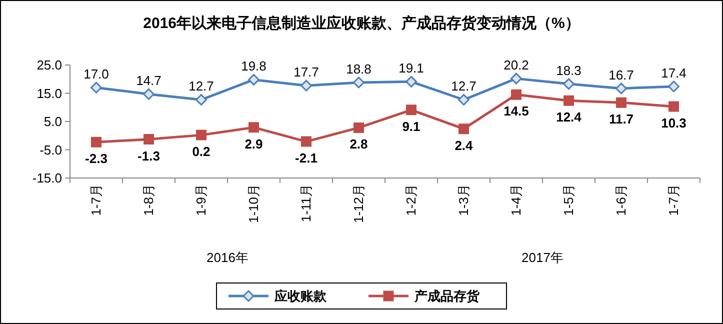  What do you see at coordinates (201, 152) in the screenshot?
I see `data-label: 0.2` at bounding box center [201, 152].